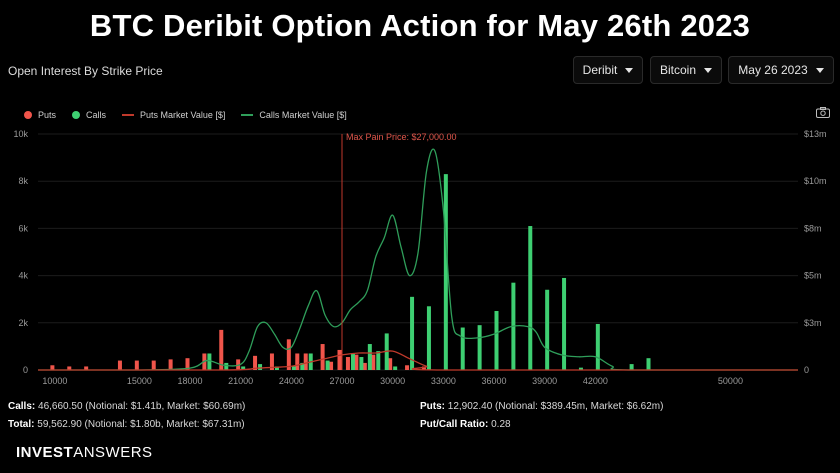 This screenshot has height=473, width=840. I want to click on puts-dot-icon, so click(28, 115).